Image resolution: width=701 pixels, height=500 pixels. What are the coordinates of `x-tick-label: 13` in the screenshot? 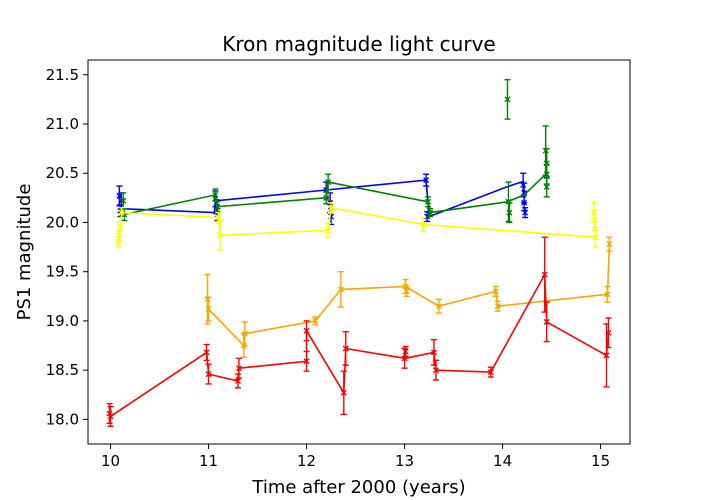 It's located at (404, 461).